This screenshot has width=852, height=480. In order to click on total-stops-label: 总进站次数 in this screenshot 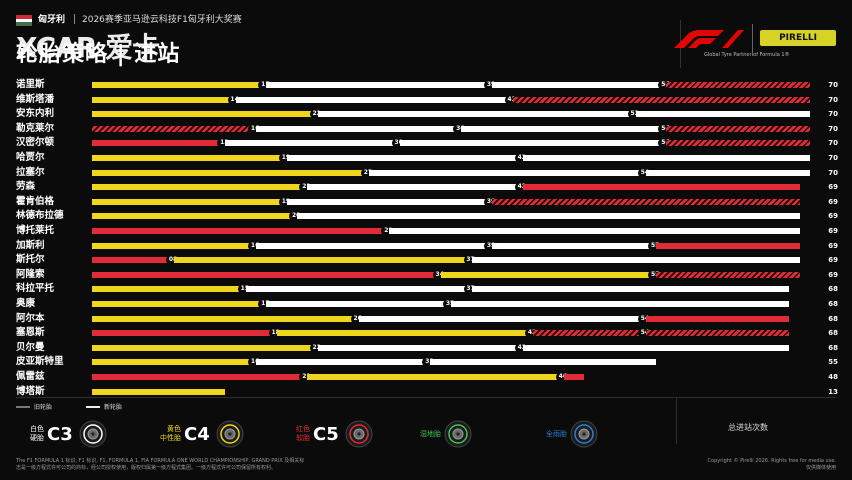, I will do `click(748, 427)`.